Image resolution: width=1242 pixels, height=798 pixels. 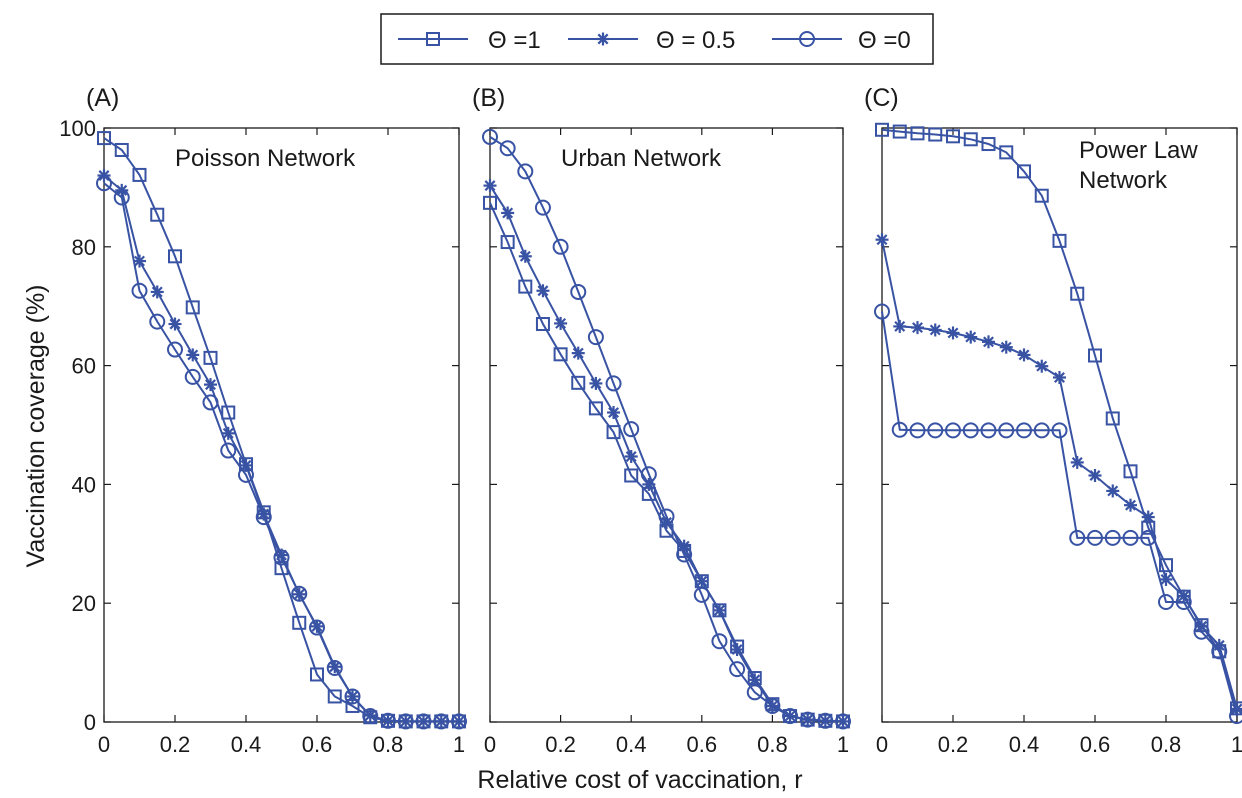 What do you see at coordinates (84, 484) in the screenshot?
I see `y-tick-label: 40` at bounding box center [84, 484].